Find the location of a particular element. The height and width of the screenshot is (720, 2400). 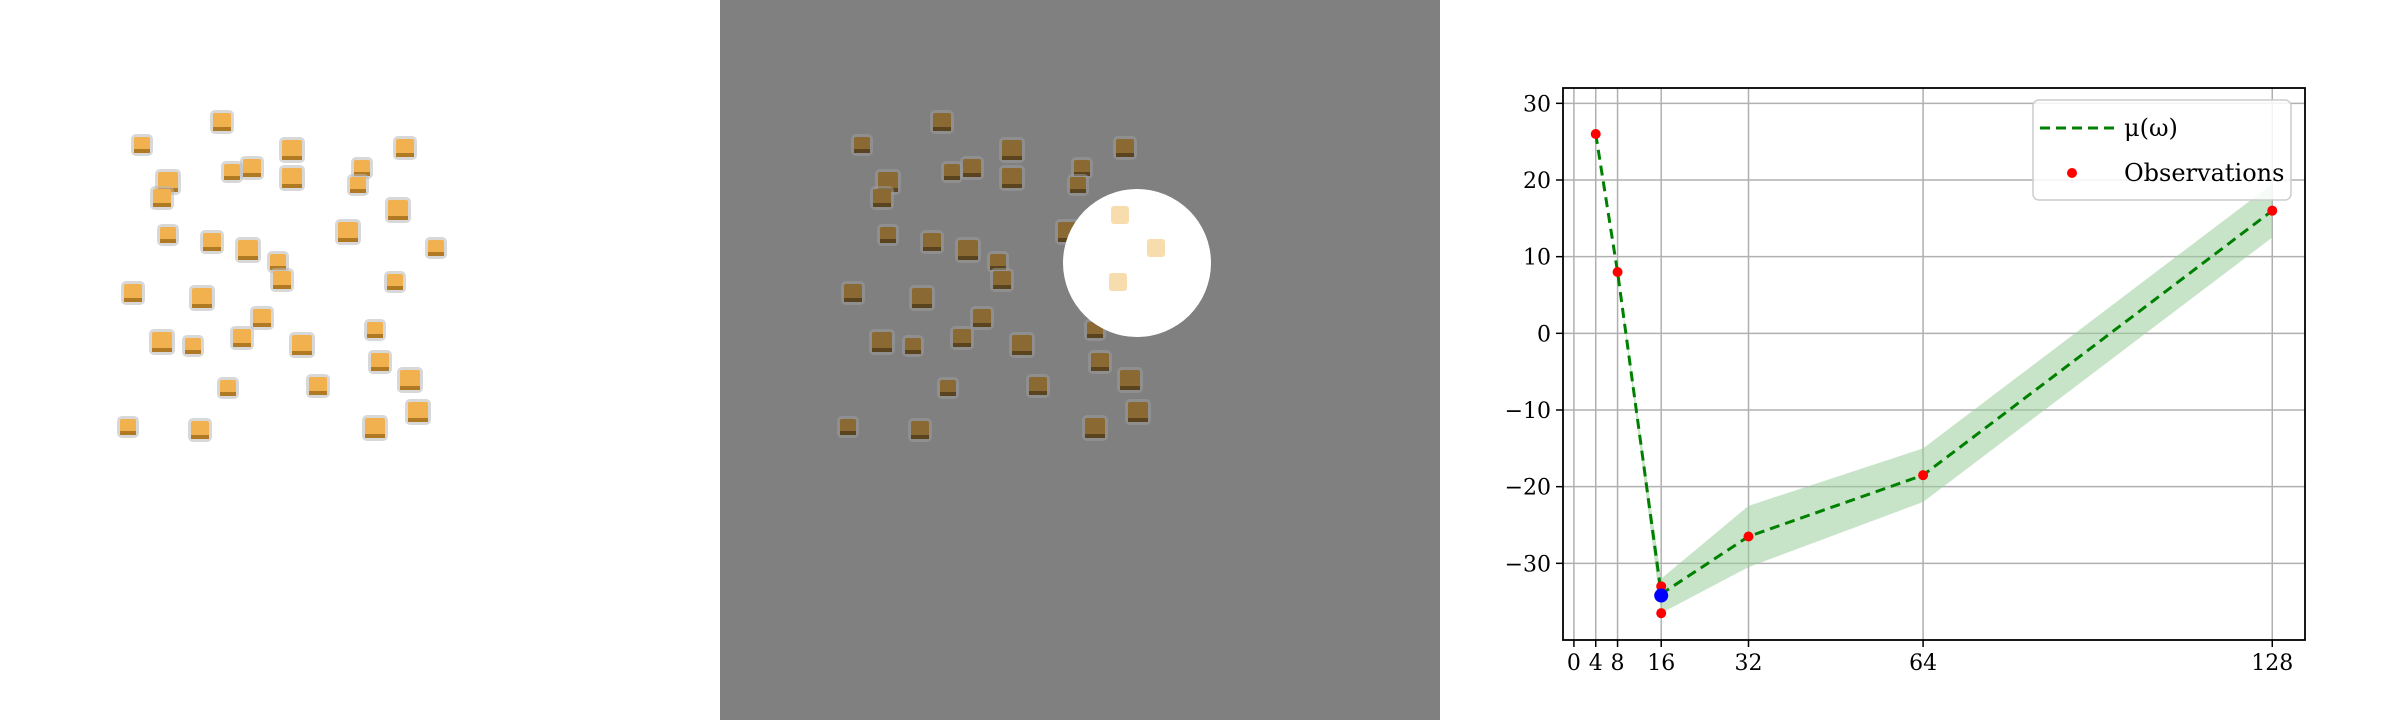

x-tick-label: 4 is located at coordinates (1596, 663).